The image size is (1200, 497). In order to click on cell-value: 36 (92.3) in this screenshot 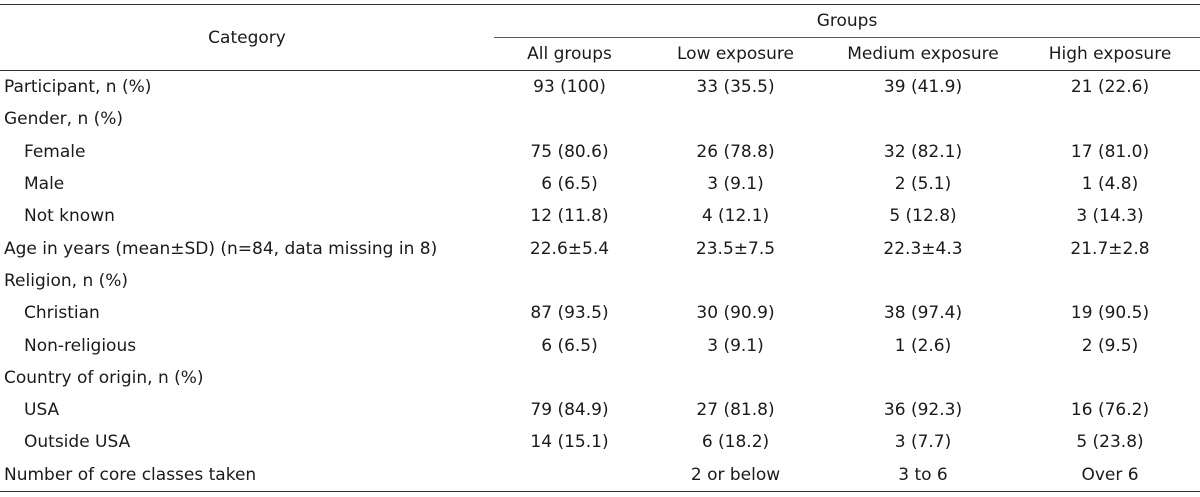, I will do `click(923, 410)`.